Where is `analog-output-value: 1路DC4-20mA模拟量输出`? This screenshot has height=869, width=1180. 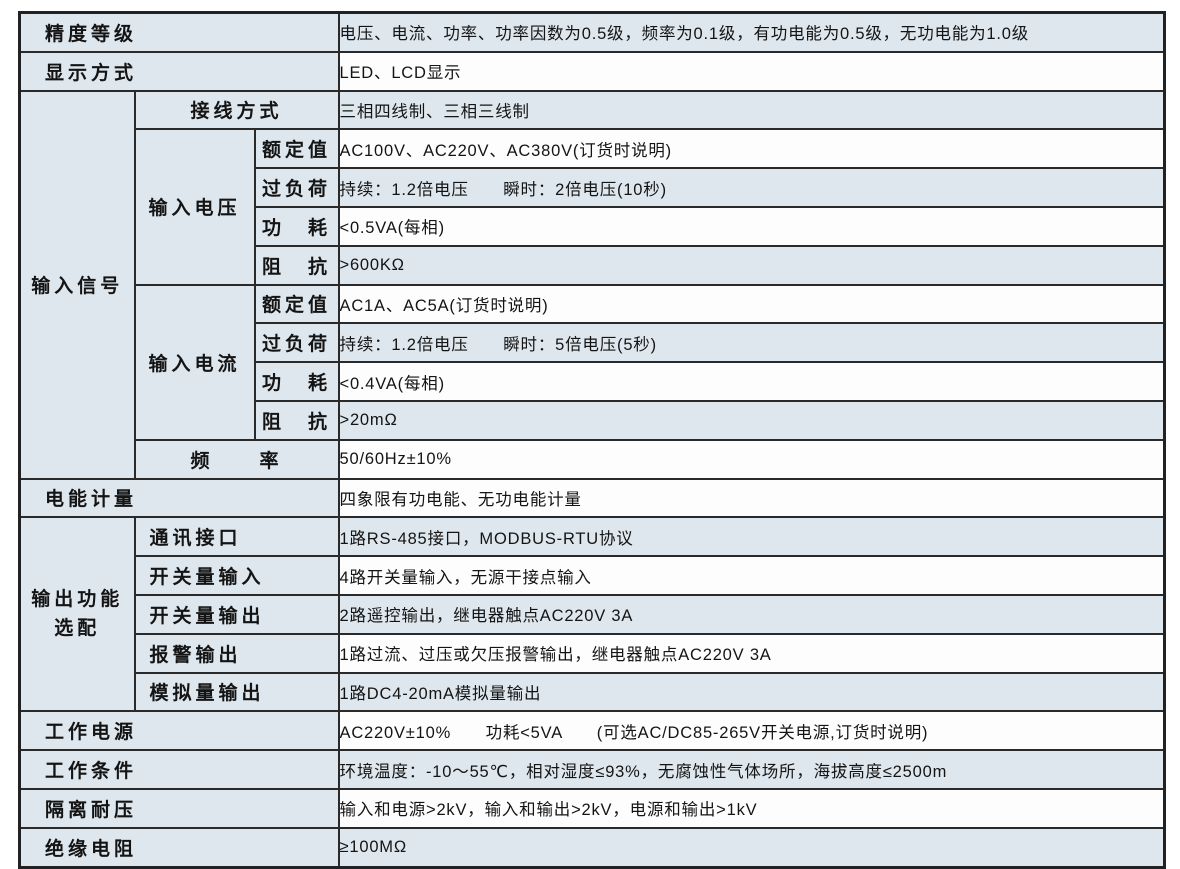
analog-output-value: 1路DC4-20mA模拟量输出 is located at coordinates (751, 692).